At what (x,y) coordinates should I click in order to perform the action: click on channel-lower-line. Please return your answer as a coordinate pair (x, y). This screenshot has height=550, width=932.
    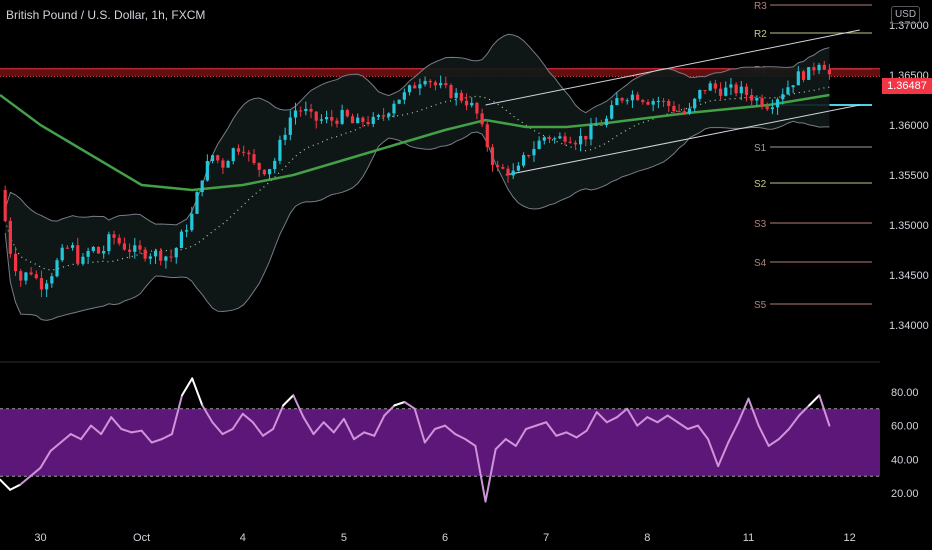
    Looking at the image, I should click on (682, 140).